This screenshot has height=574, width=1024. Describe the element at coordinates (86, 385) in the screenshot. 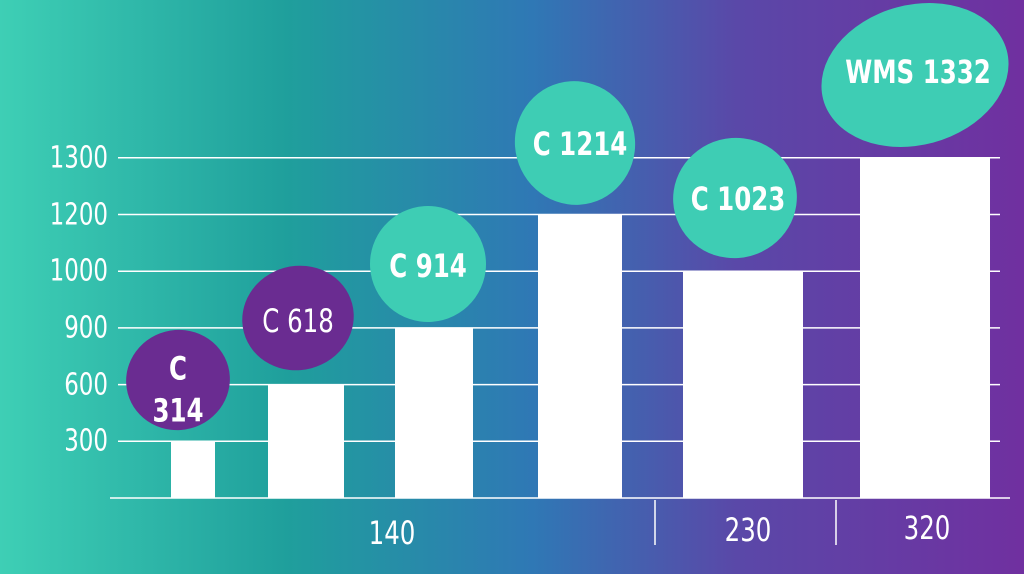

I see `y-tick-label: 600` at that location.